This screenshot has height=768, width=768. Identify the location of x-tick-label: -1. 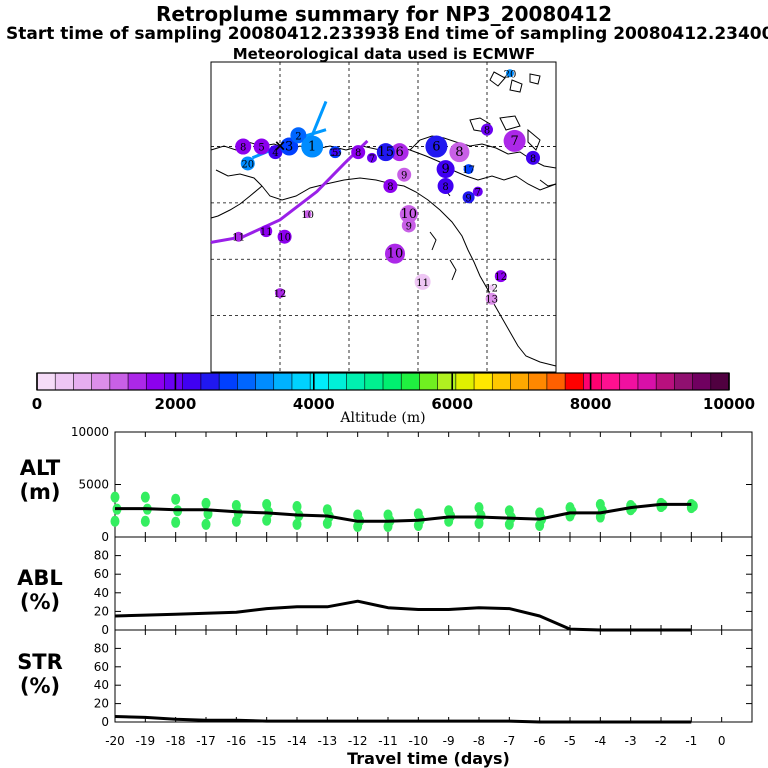
(691, 741).